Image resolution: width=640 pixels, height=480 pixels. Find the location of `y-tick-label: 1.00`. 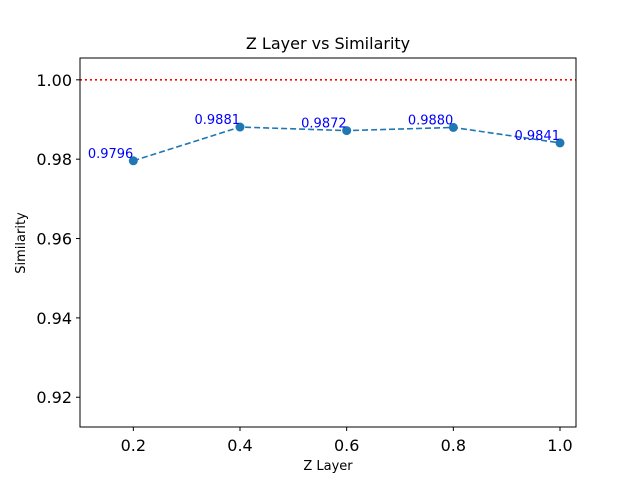

y-tick-label: 1.00 is located at coordinates (54, 80).